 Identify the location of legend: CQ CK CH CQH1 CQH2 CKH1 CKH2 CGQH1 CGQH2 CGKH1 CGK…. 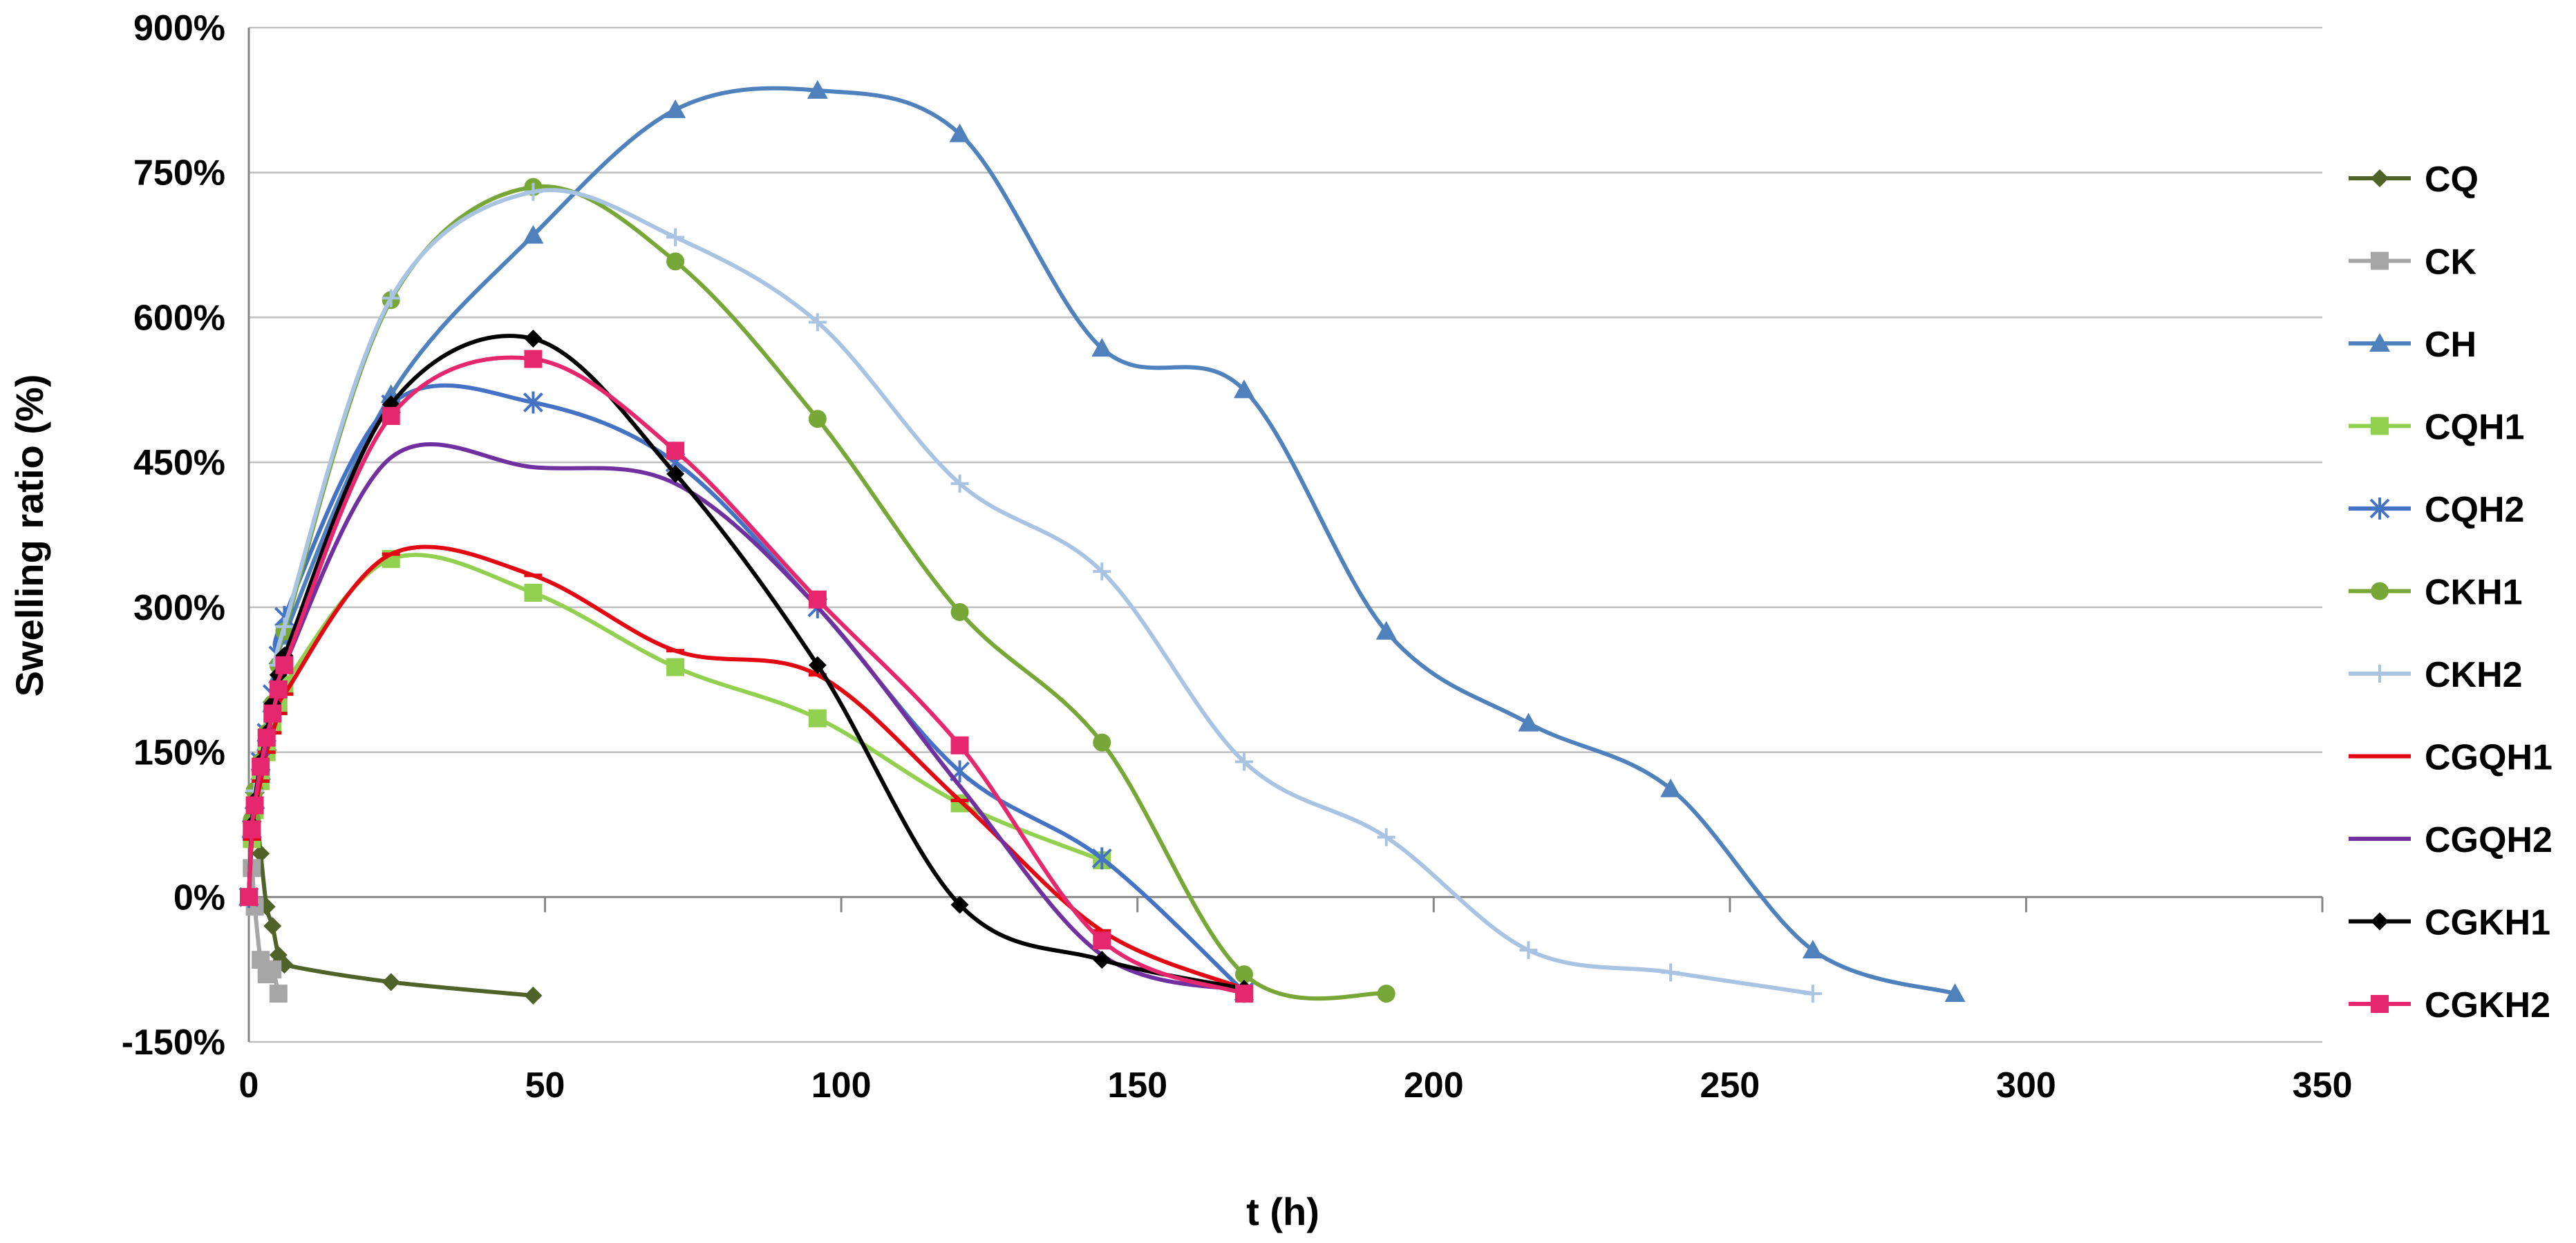
(2451, 592).